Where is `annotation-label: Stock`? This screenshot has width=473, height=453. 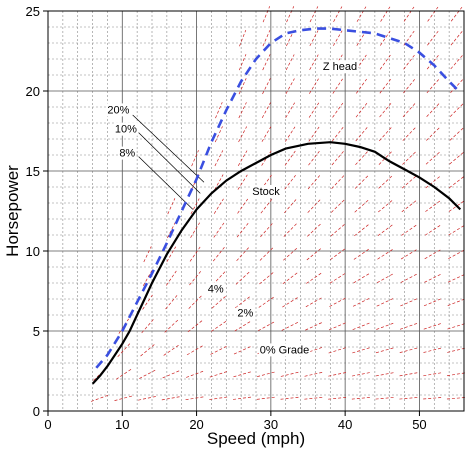
annotation-label: Stock is located at coordinates (266, 192).